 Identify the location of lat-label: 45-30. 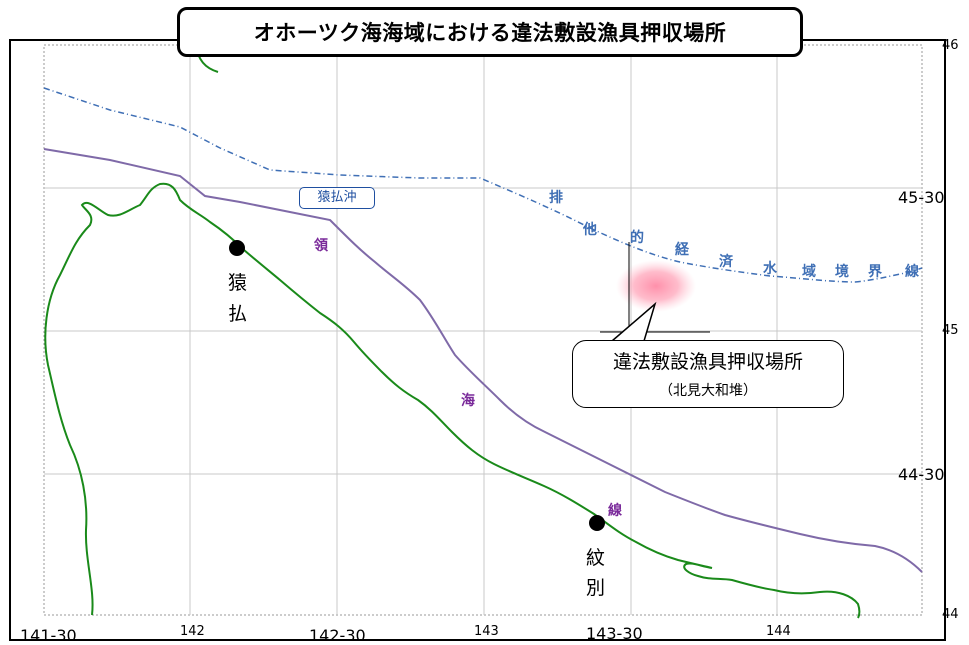
(921, 197).